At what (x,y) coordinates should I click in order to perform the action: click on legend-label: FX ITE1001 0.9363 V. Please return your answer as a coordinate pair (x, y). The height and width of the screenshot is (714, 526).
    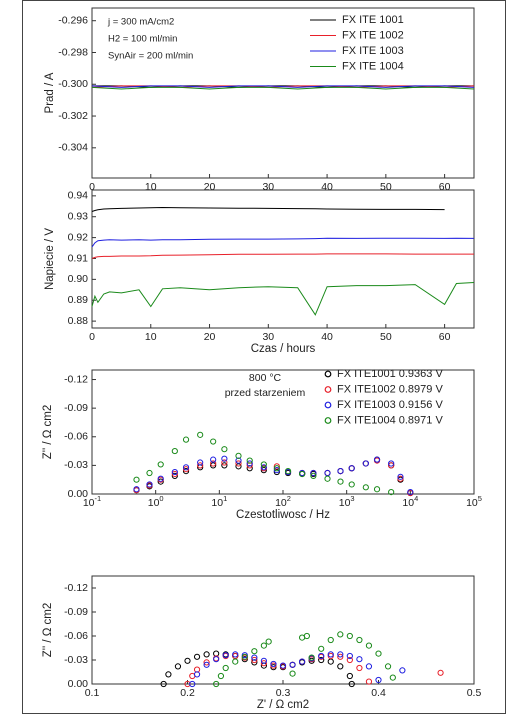
    Looking at the image, I should click on (390, 374).